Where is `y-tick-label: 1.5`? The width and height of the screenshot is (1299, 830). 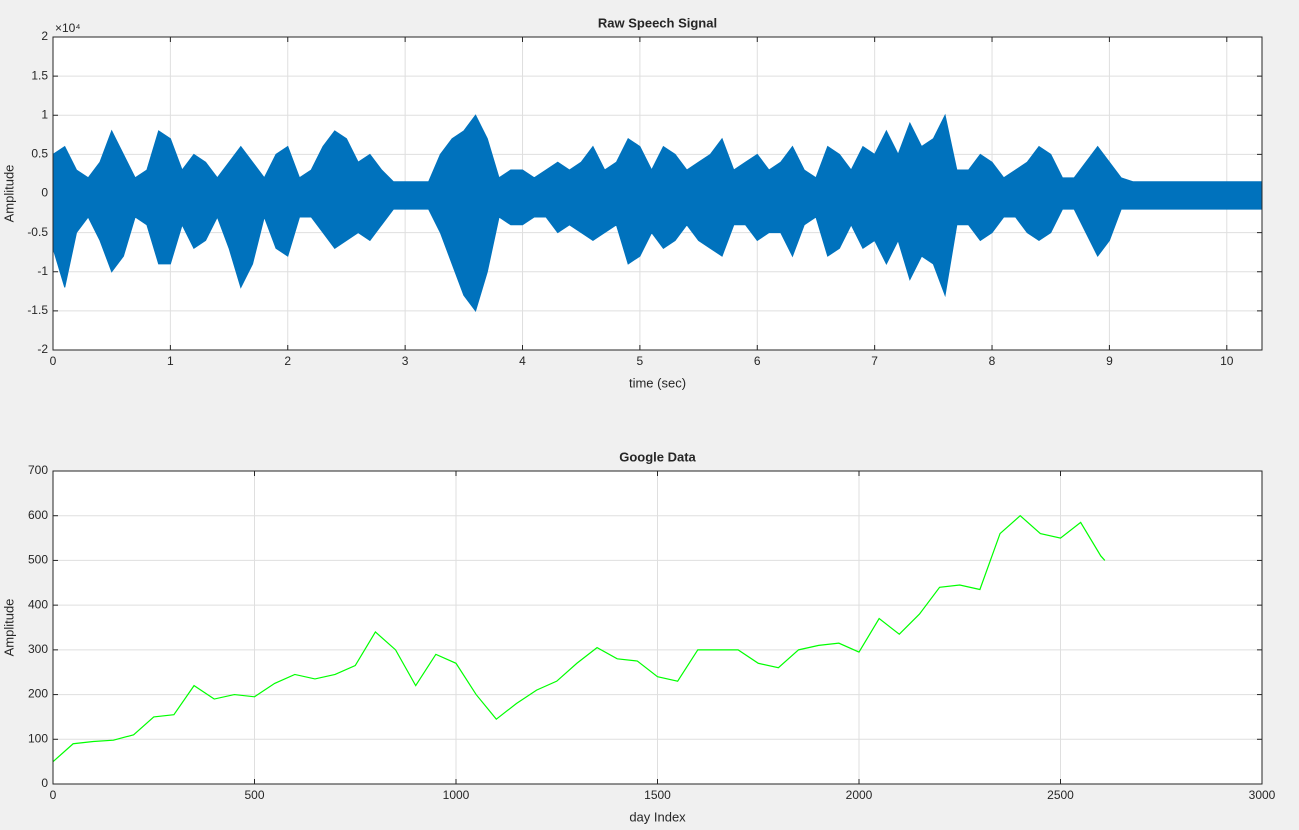
y-tick-label: 1.5 is located at coordinates (39, 75).